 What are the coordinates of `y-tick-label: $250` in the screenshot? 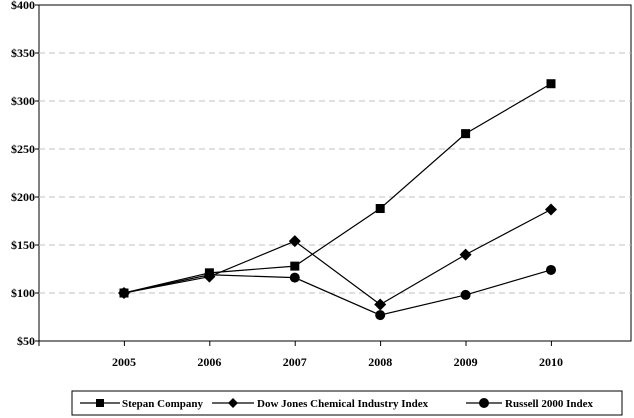 It's located at (23, 149).